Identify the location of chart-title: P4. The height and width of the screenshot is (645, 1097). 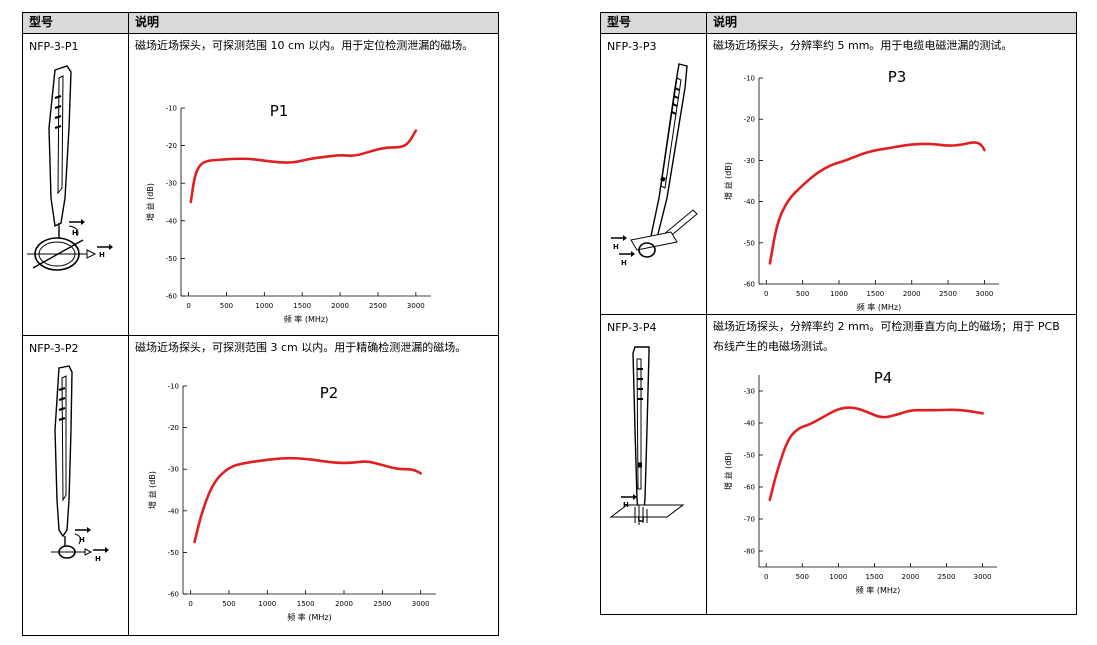
(883, 378).